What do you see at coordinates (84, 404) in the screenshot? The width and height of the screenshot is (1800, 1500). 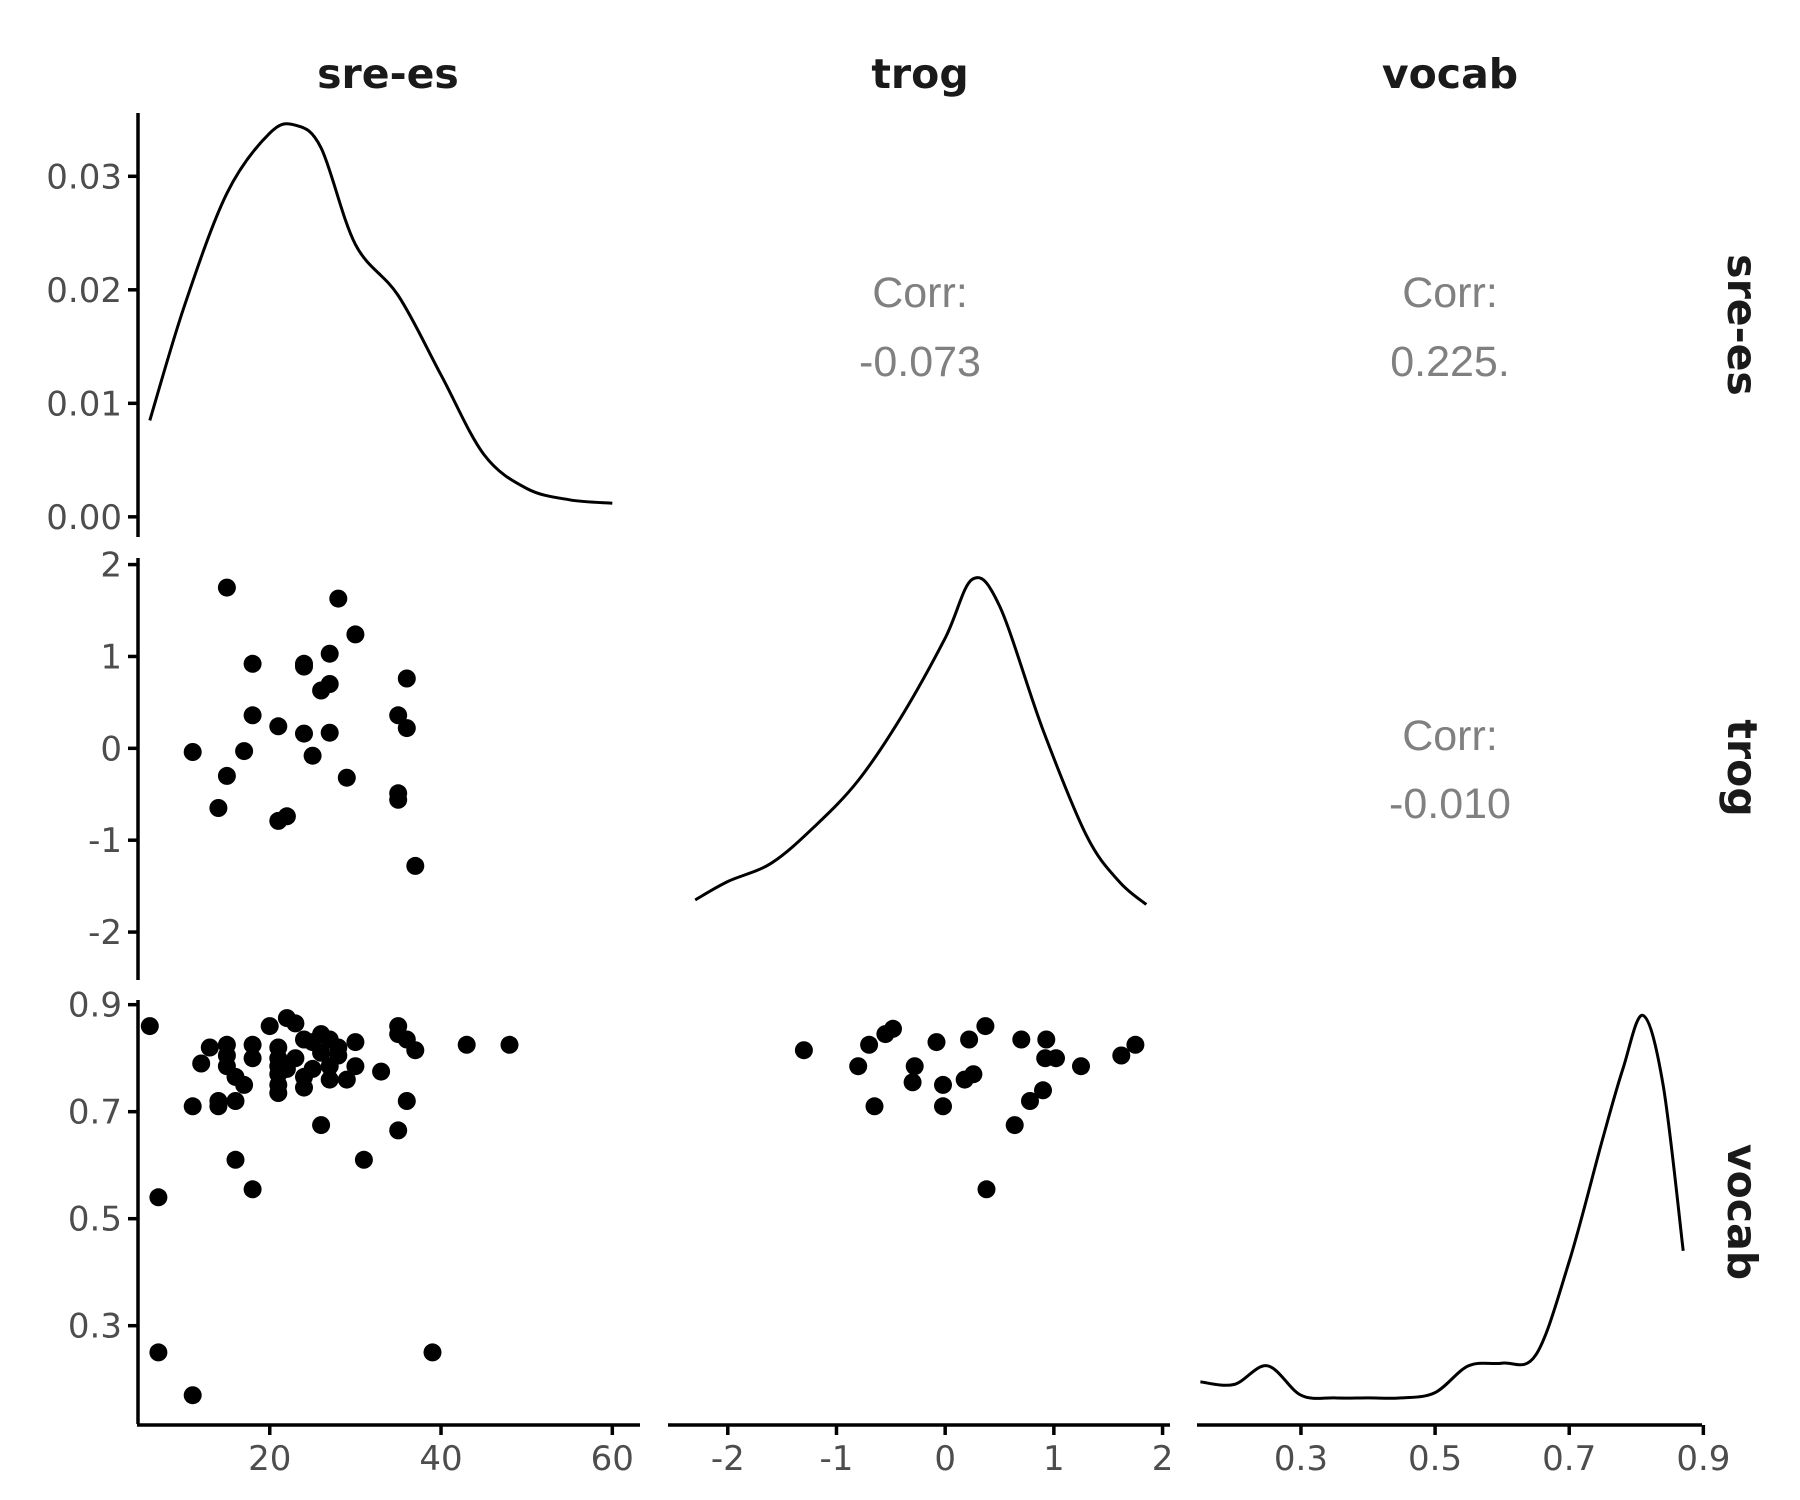 I see `y-tick-label: 0.01` at bounding box center [84, 404].